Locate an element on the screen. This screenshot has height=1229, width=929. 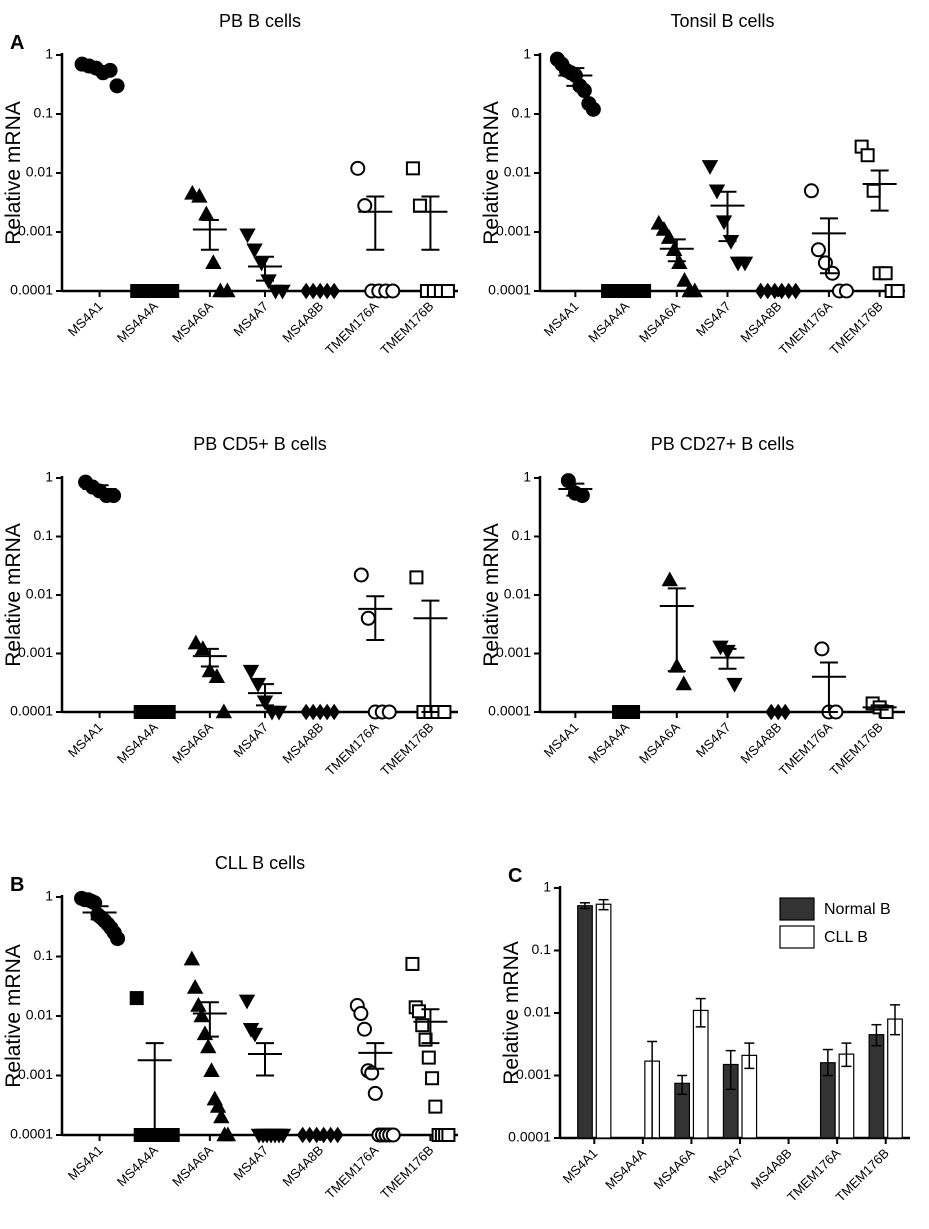
chart-title: CLL B cells is located at coordinates (260, 863).